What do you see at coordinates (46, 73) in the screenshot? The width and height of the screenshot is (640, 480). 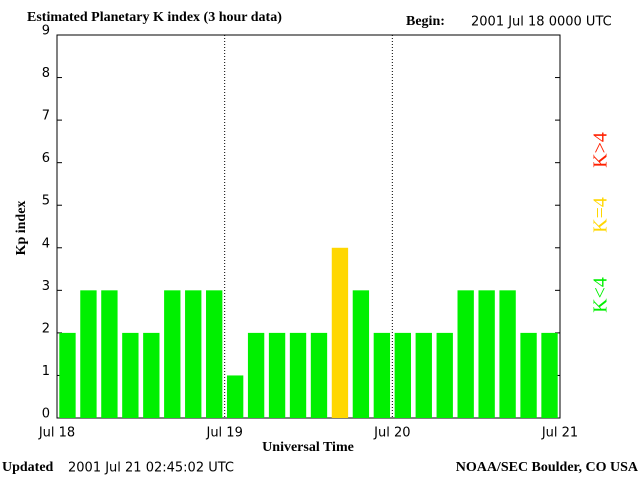 I see `y-tick-label: 8` at bounding box center [46, 73].